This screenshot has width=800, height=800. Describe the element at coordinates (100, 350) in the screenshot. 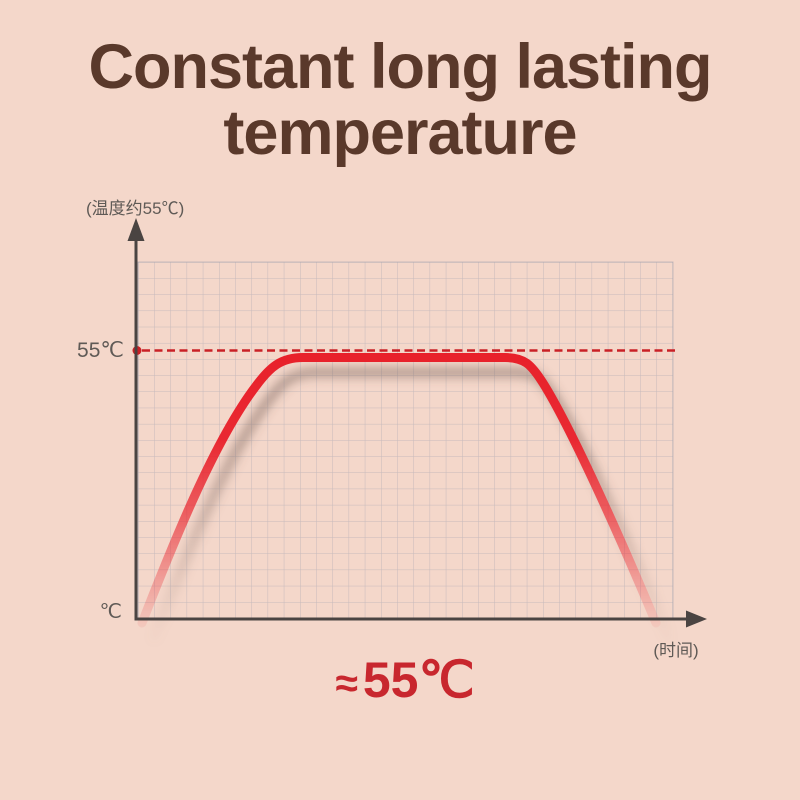

I see `y-tick-55c: 55℃` at that location.